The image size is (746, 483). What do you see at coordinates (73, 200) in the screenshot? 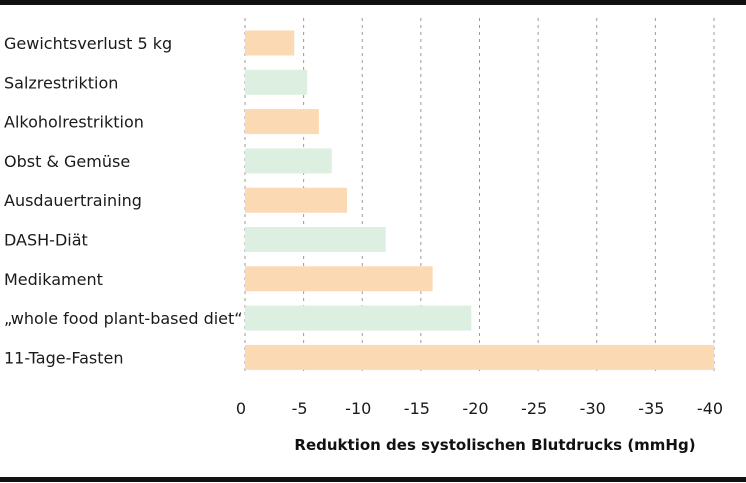
I see `category-label: Ausdauertraining` at bounding box center [73, 200].